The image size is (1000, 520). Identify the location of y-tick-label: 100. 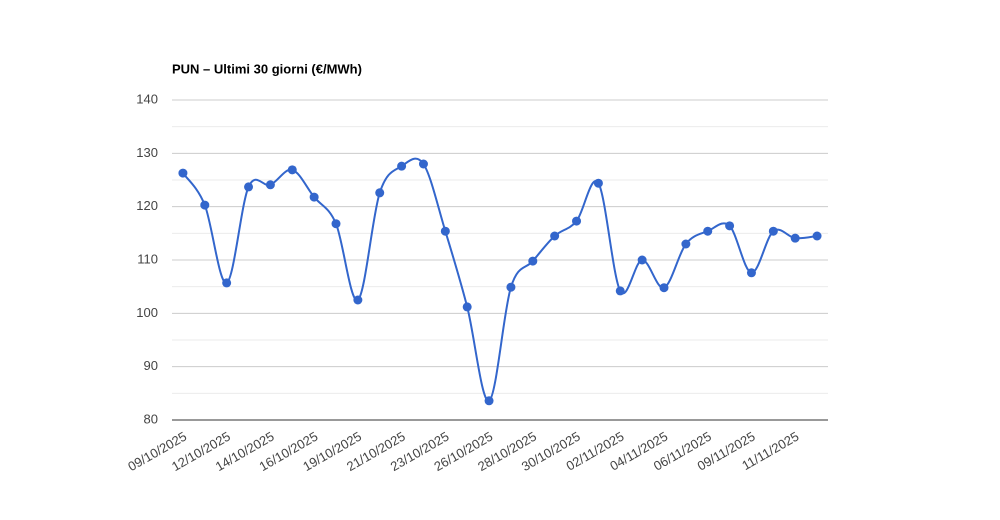
(147, 312).